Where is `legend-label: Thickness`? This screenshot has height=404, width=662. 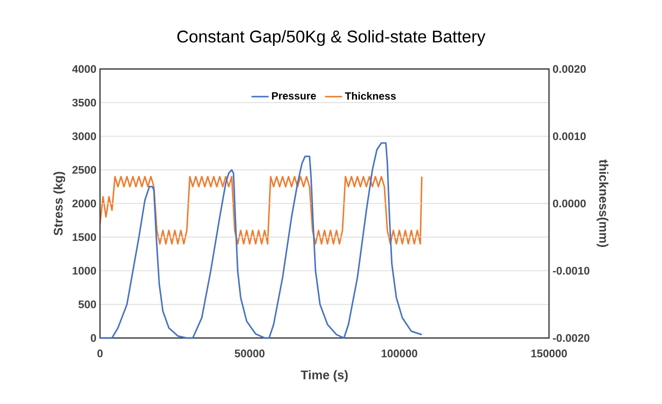 legend-label: Thickness is located at coordinates (370, 96).